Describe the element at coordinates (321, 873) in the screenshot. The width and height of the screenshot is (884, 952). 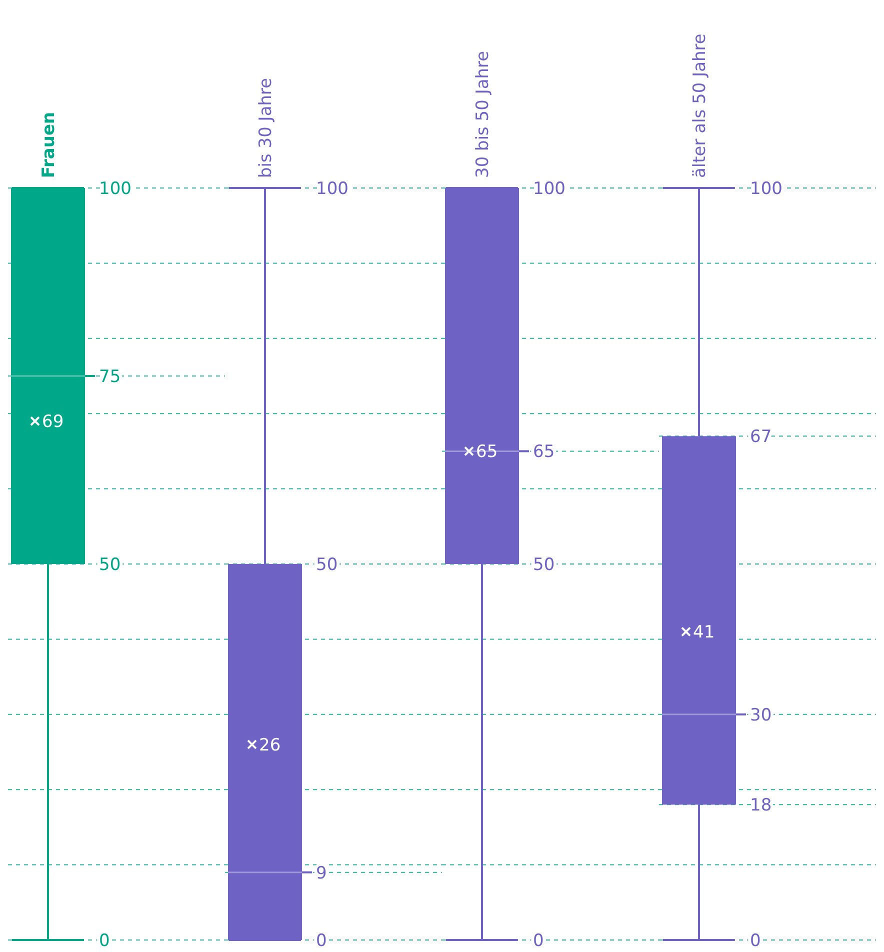
I see `y-tick-label: 9` at that location.